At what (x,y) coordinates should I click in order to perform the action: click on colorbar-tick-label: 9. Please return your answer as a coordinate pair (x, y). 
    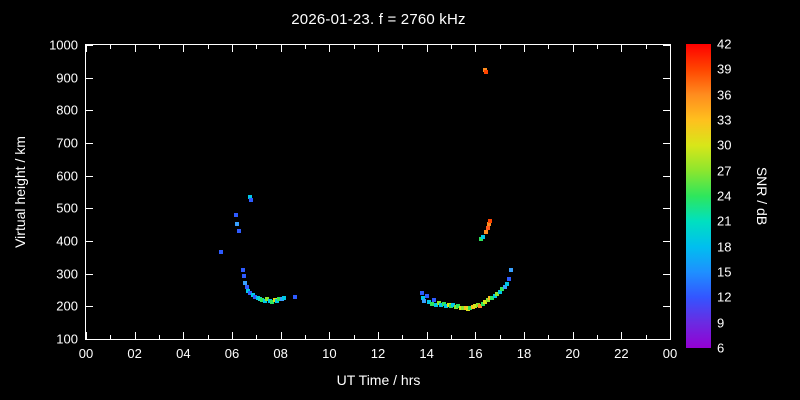
    Looking at the image, I should click on (721, 323).